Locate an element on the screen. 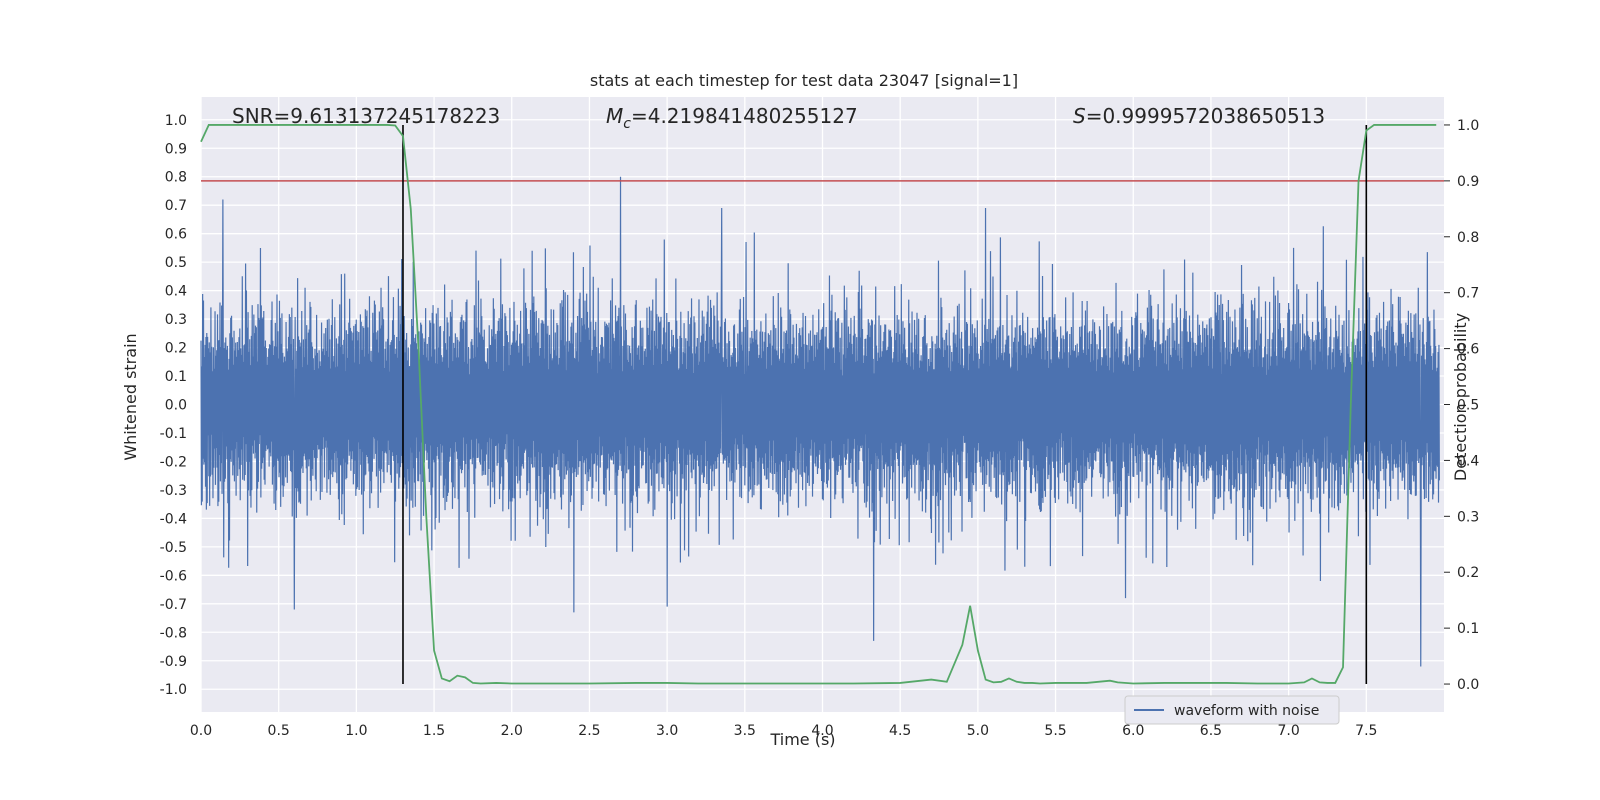 This screenshot has height=800, width=1600. chirp-mass-annotation: Mc=4.219841480255127 is located at coordinates (732, 118).